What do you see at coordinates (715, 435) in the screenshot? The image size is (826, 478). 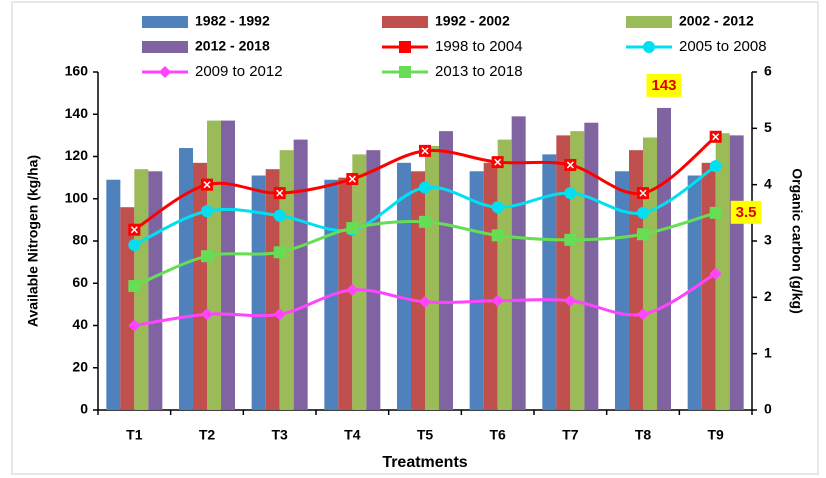 I see `x-tick-label: T9` at bounding box center [715, 435].